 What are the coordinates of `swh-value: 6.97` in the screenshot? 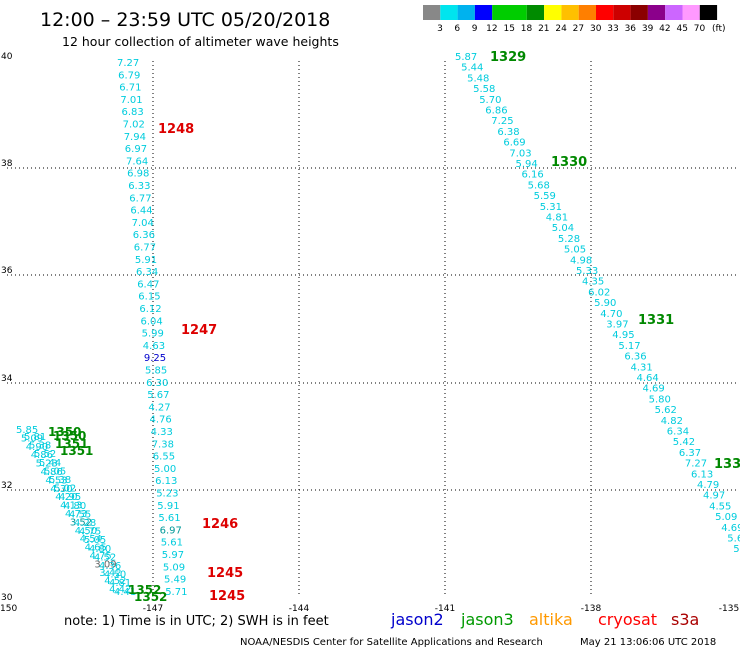 It's located at (171, 530).